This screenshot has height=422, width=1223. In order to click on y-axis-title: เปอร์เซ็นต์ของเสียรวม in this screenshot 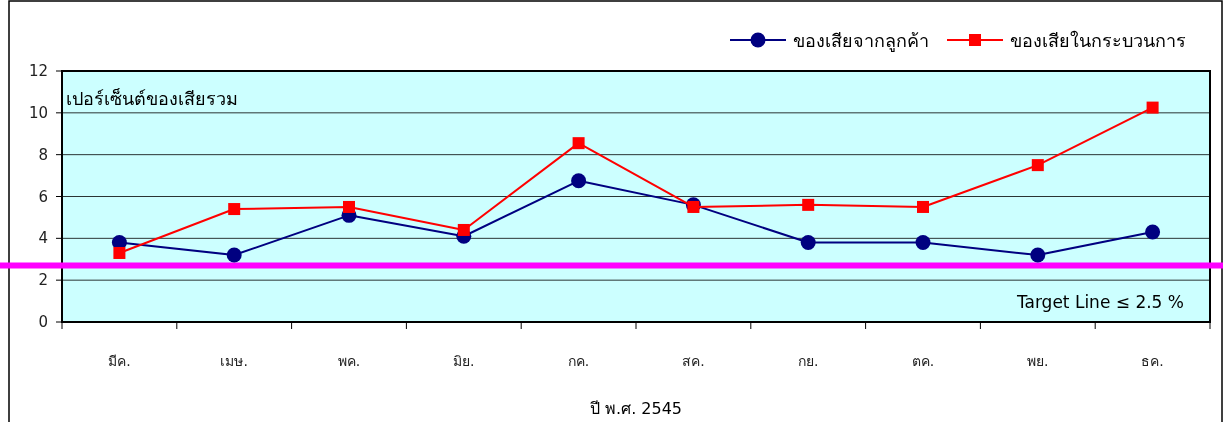, I will do `click(152, 98)`.